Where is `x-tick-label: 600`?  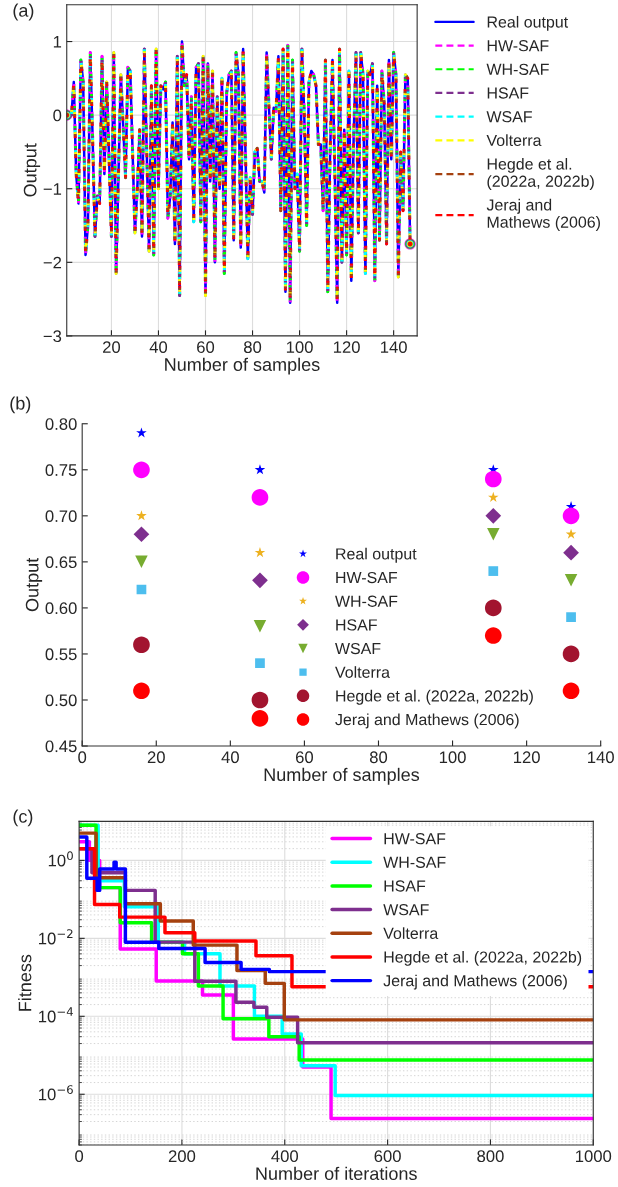
x-tick-label: 600 is located at coordinates (387, 1156).